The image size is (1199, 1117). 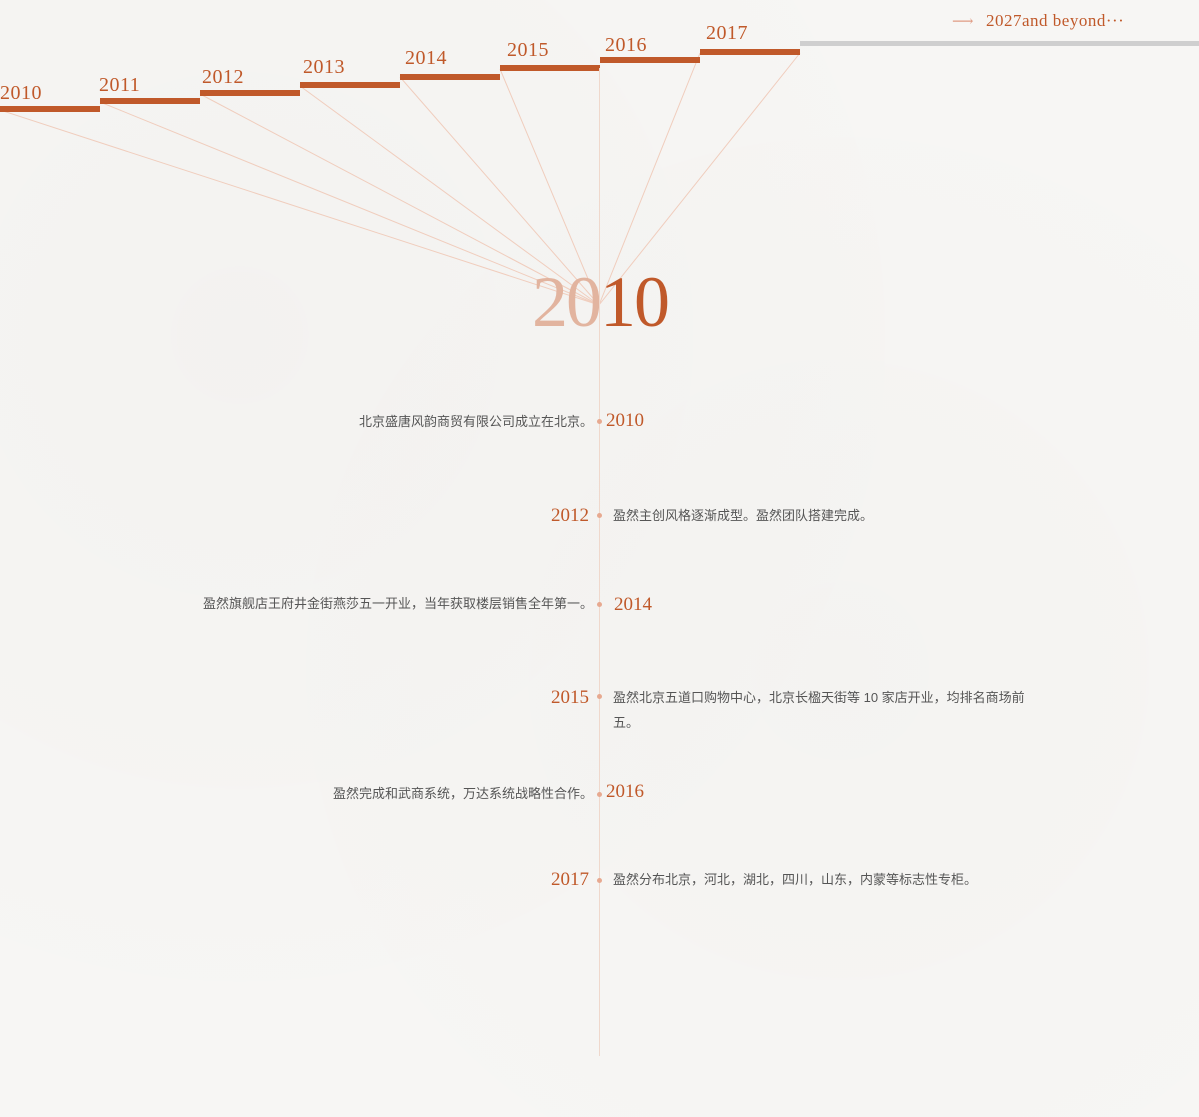 I want to click on year-tab-2014: 2014, so click(x=426, y=58).